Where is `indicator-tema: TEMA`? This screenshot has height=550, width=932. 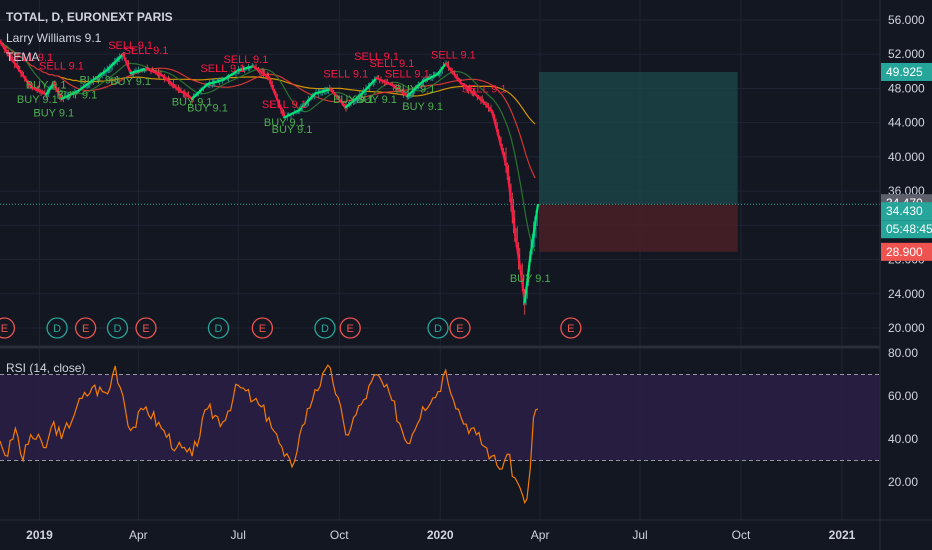 indicator-tema: TEMA is located at coordinates (23, 57).